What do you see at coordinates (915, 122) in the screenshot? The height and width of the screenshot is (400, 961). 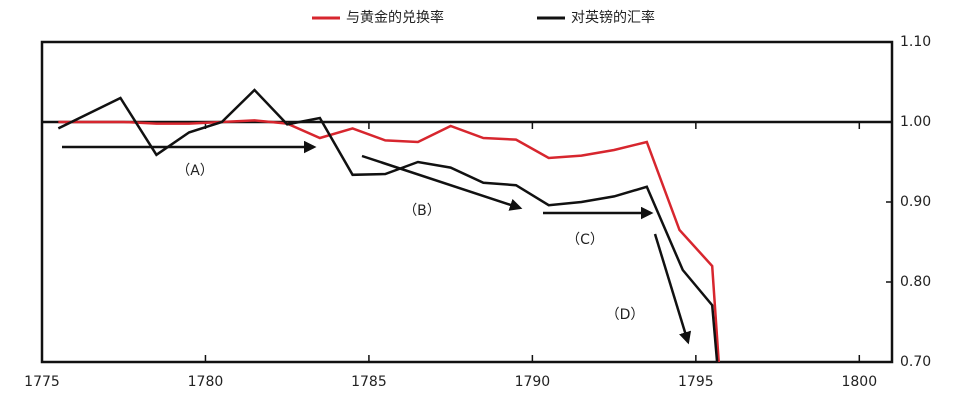 I see `y-tick-label: 1.00` at bounding box center [915, 122].